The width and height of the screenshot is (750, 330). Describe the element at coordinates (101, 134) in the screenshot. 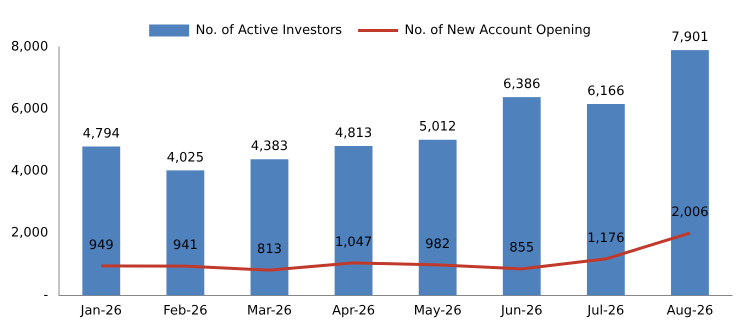

I see `data-label: 4,794` at that location.